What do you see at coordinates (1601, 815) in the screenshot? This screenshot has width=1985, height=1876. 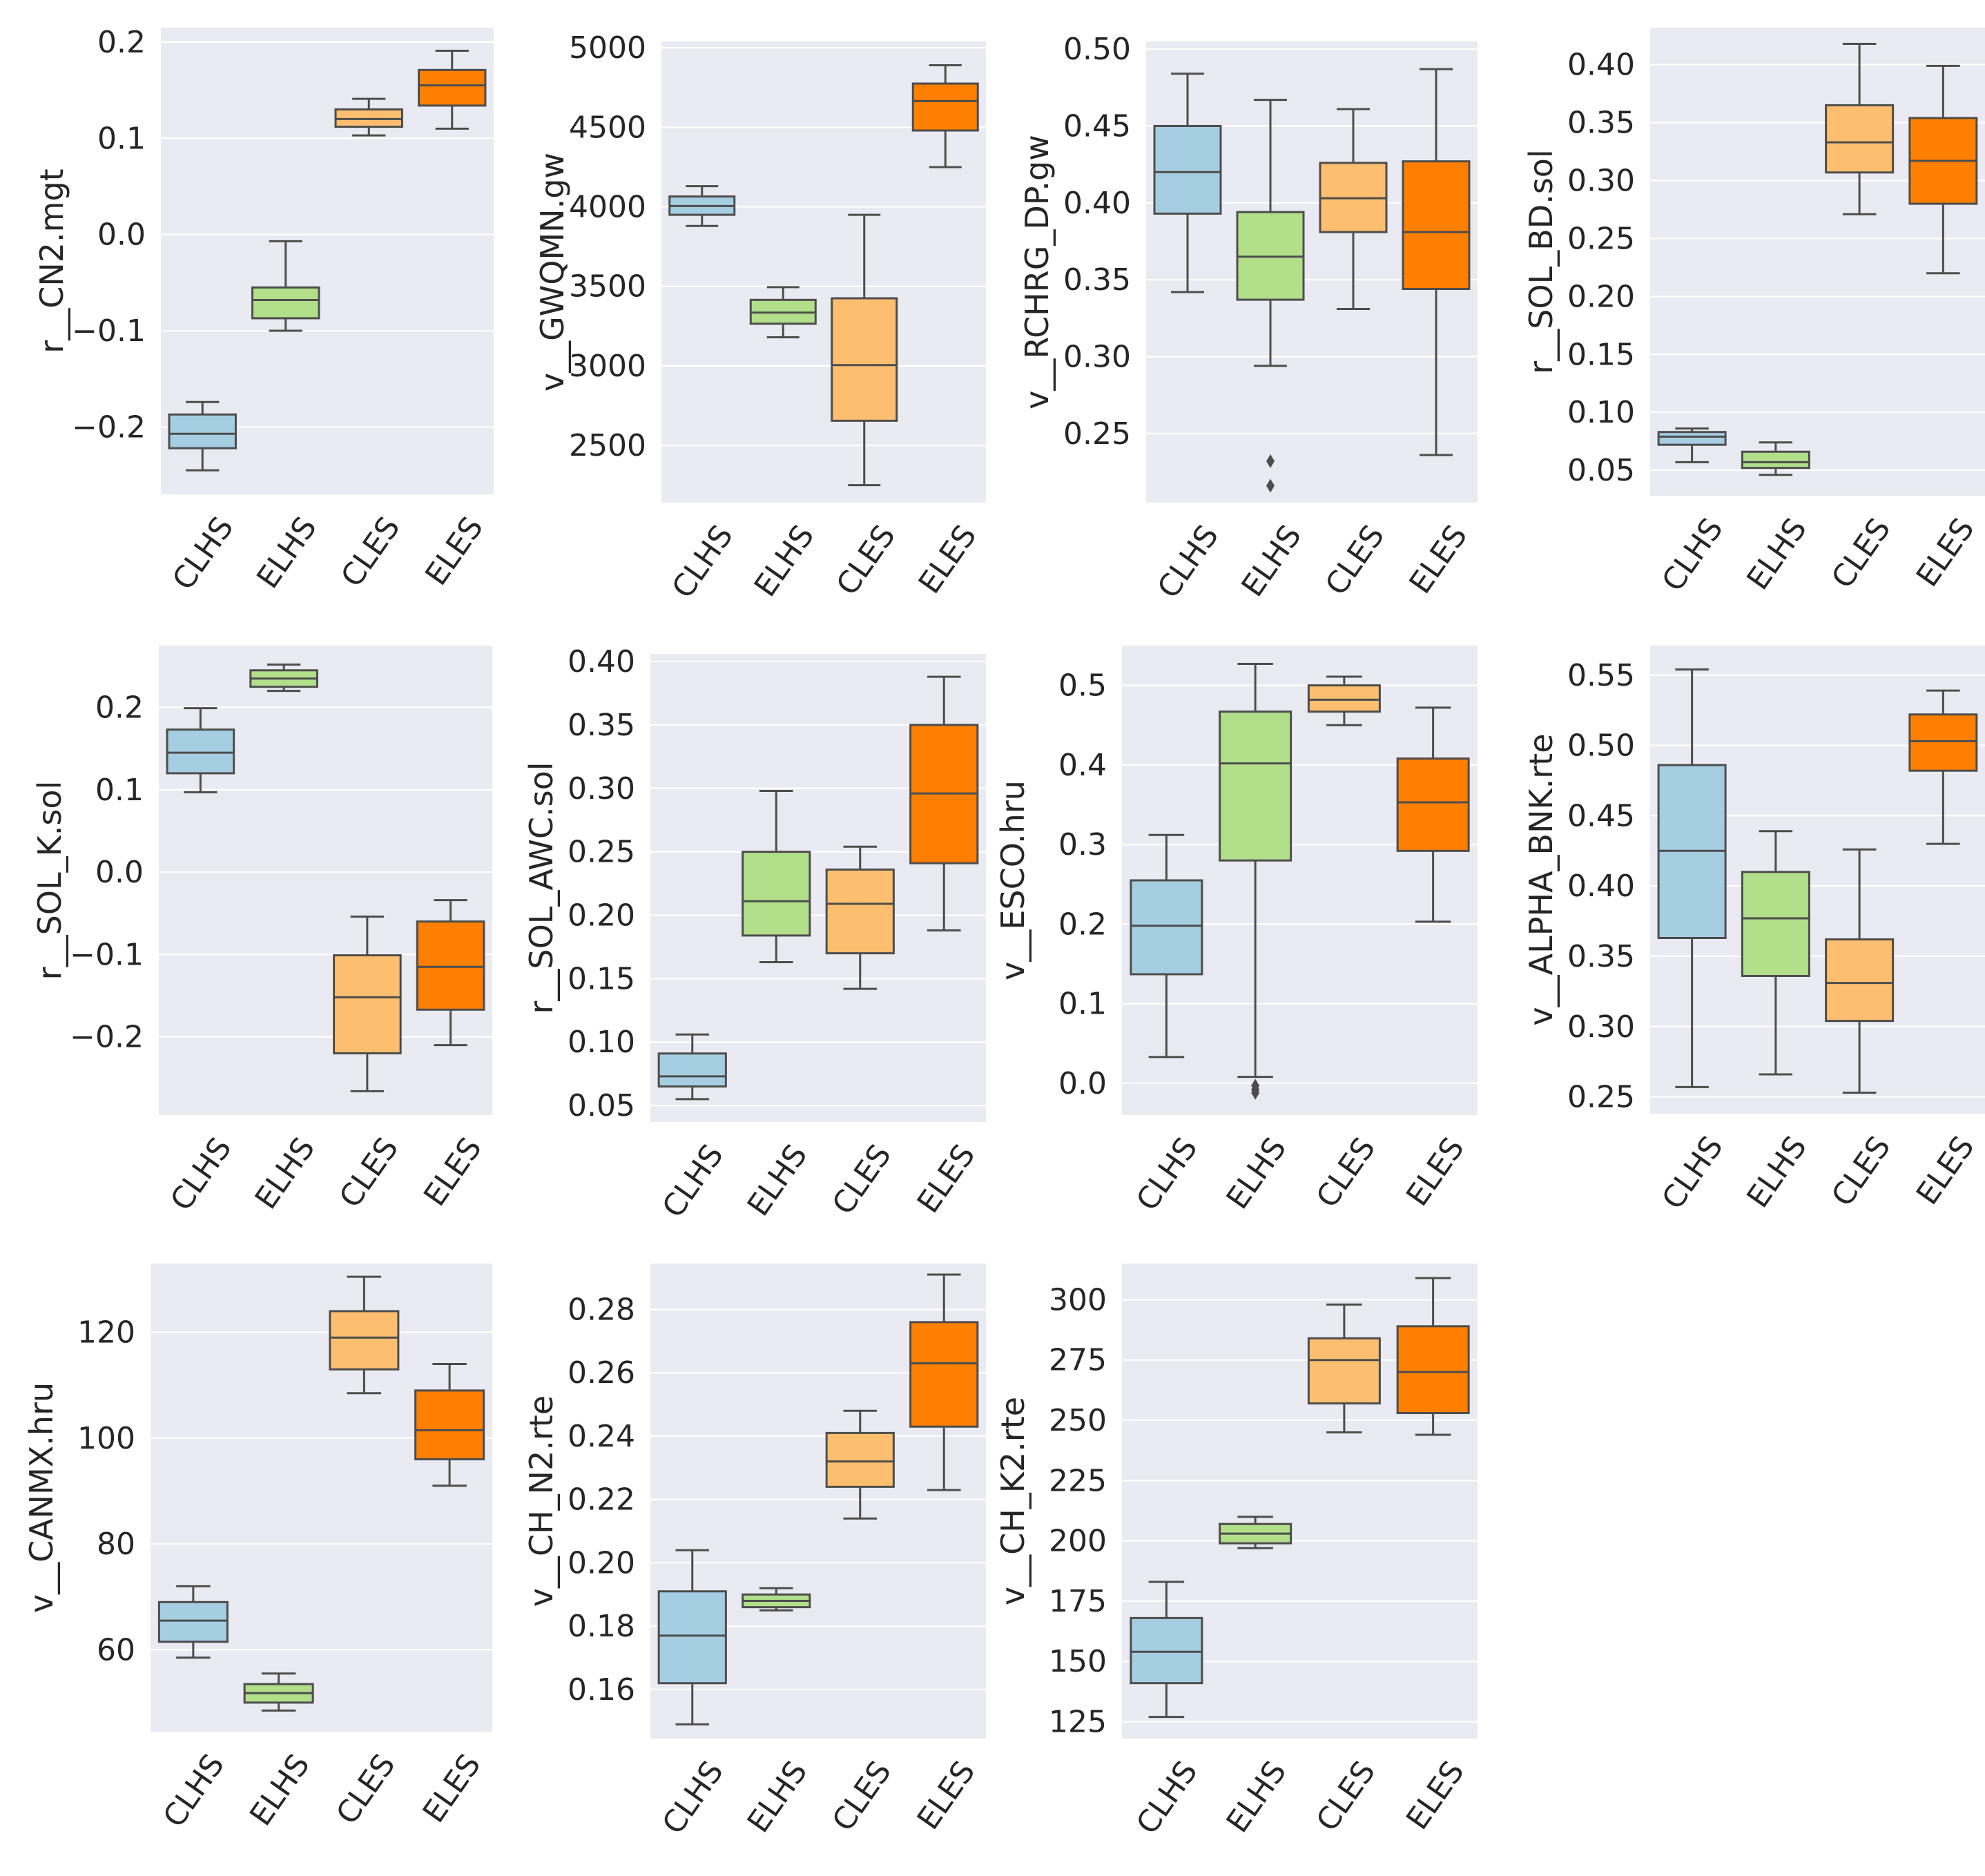 I see `panel-8-ytick-label: 0.45` at bounding box center [1601, 815].